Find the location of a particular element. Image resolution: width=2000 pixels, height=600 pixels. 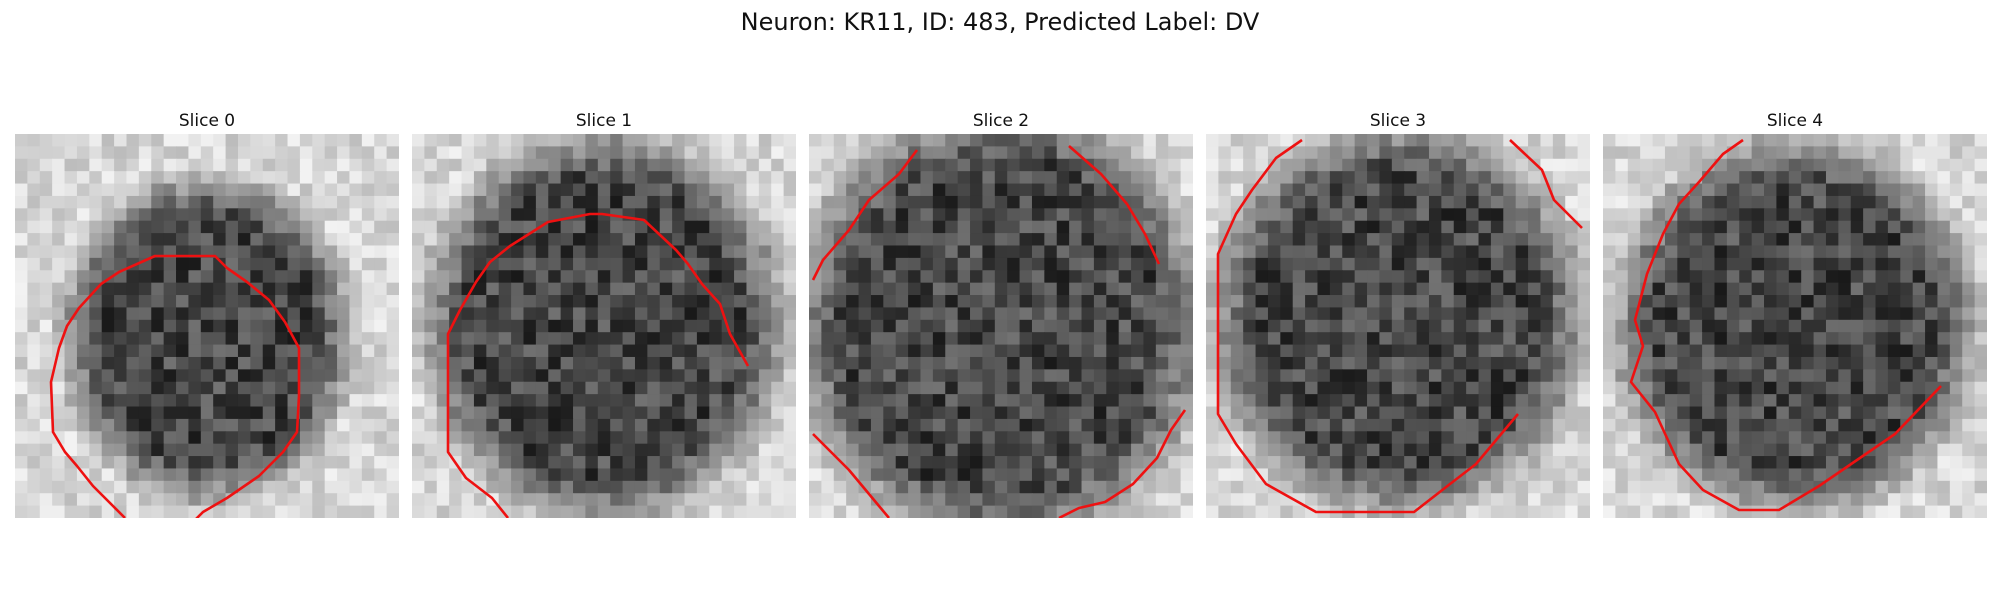

slice-panel-4: Slice 4 is located at coordinates (1795, 313).